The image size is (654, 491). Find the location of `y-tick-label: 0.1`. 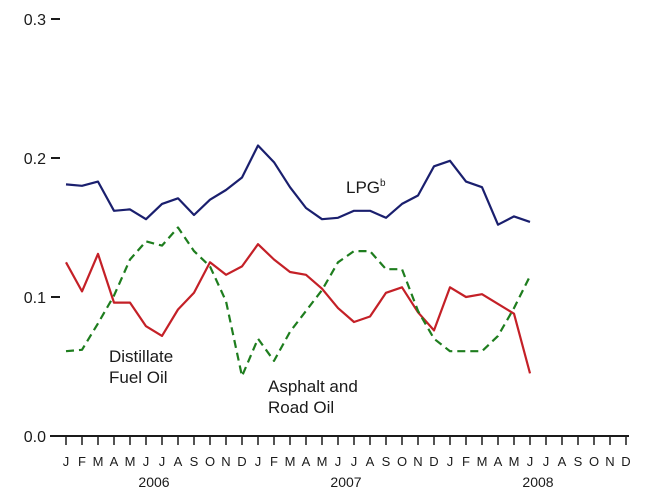

y-tick-label: 0.1 is located at coordinates (35, 298).